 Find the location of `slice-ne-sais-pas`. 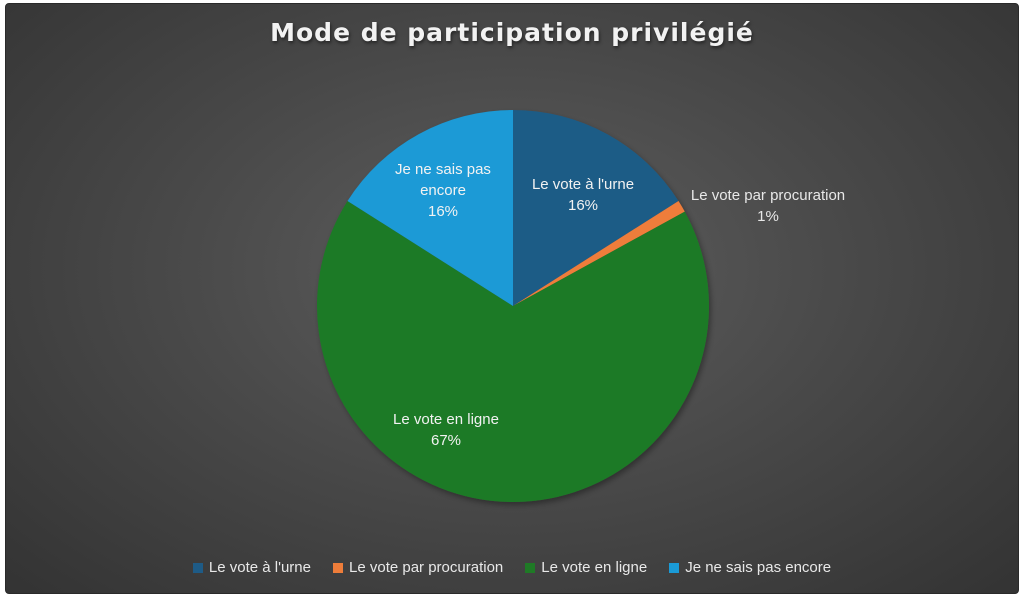

slice-ne-sais-pas is located at coordinates (430, 208).